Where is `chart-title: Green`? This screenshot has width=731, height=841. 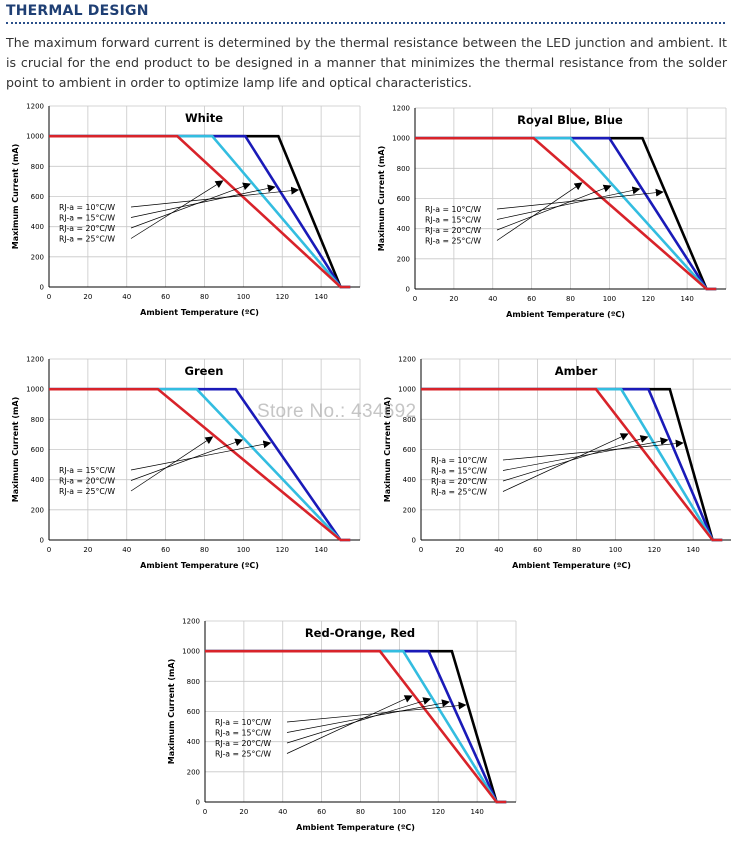 chart-title: Green is located at coordinates (204, 371).